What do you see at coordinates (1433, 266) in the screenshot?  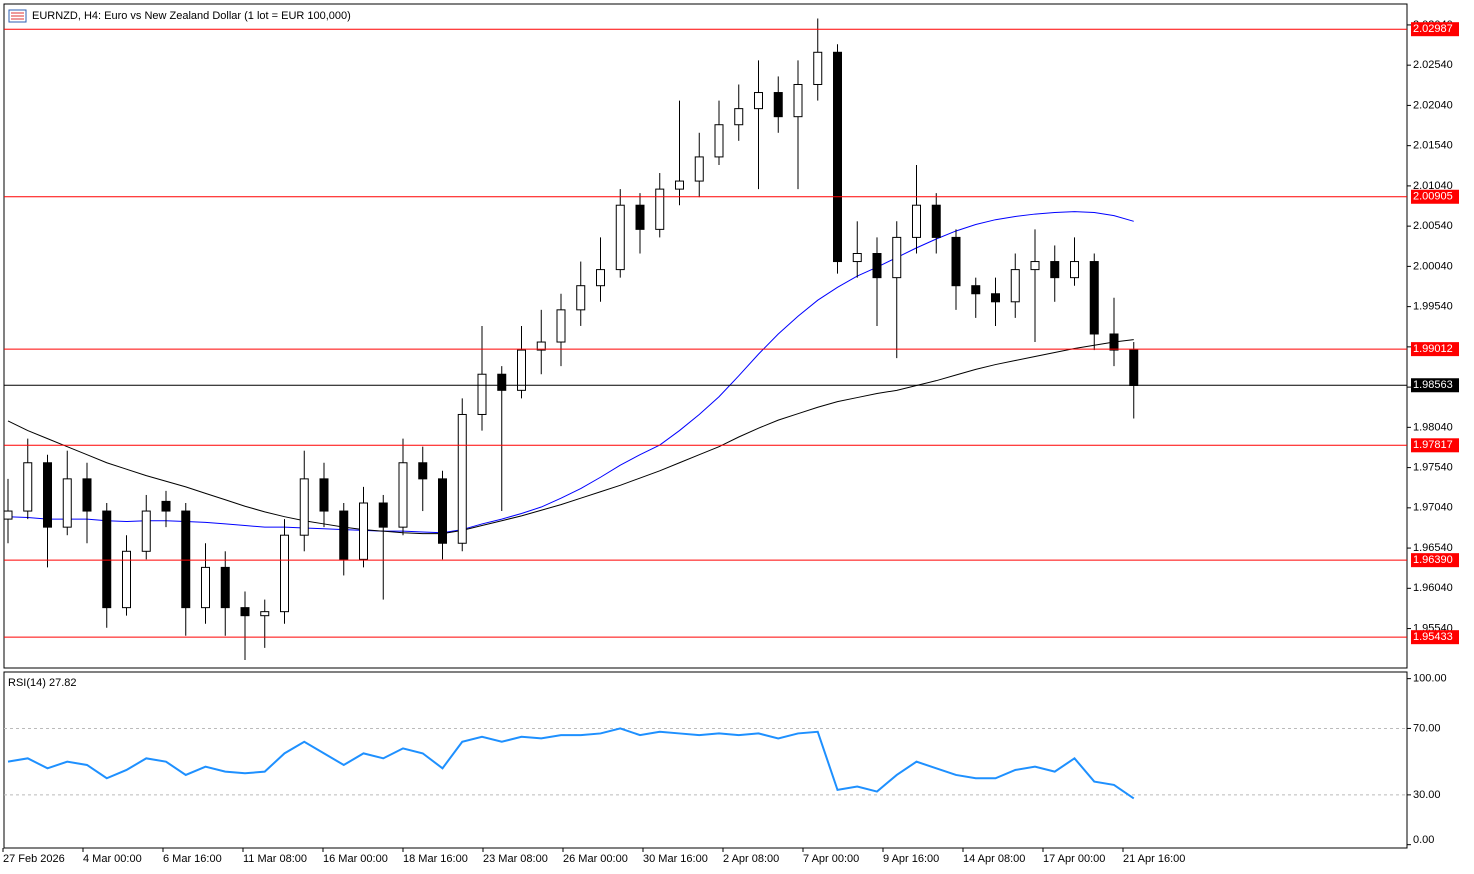 I see `y-tick-label: 2.00040` at bounding box center [1433, 266].